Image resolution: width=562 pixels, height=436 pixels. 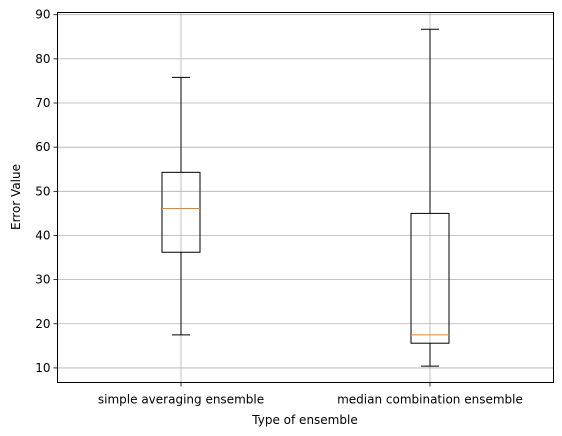 What do you see at coordinates (430, 400) in the screenshot?
I see `x-tick-label: median combination ensemble` at bounding box center [430, 400].